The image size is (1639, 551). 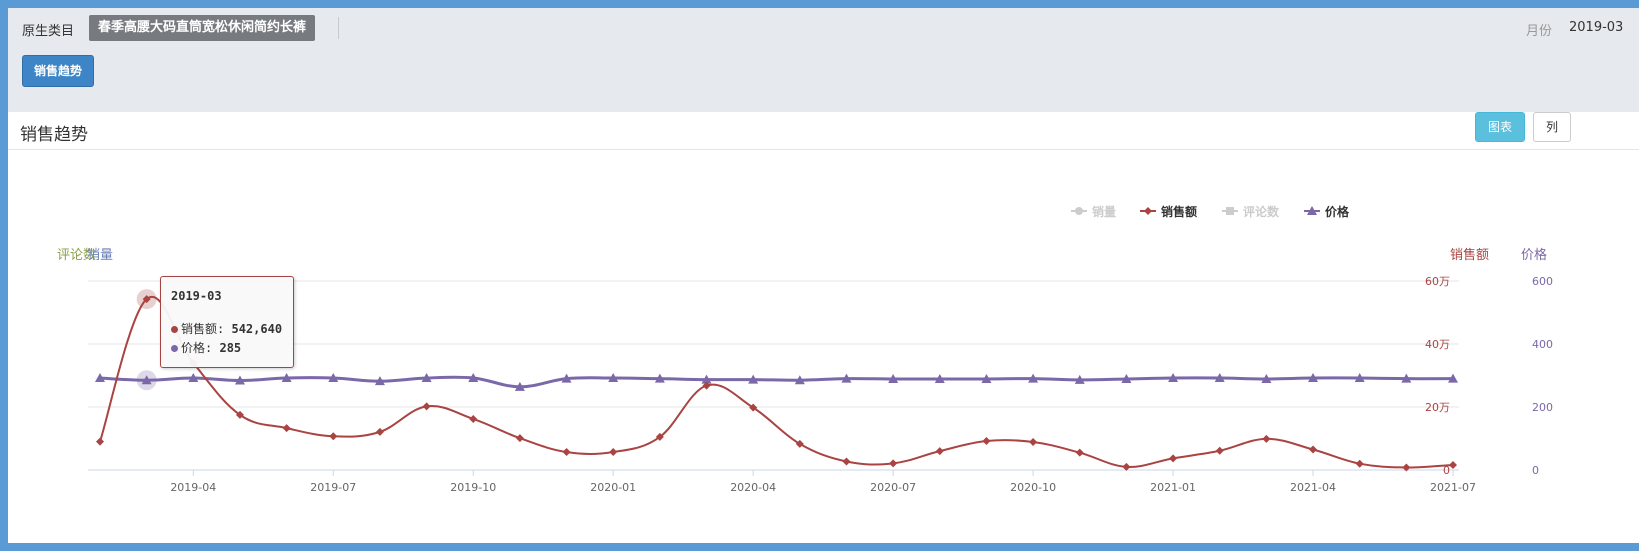 What do you see at coordinates (174, 329) in the screenshot?
I see `sales-amount-dot-icon` at bounding box center [174, 329].